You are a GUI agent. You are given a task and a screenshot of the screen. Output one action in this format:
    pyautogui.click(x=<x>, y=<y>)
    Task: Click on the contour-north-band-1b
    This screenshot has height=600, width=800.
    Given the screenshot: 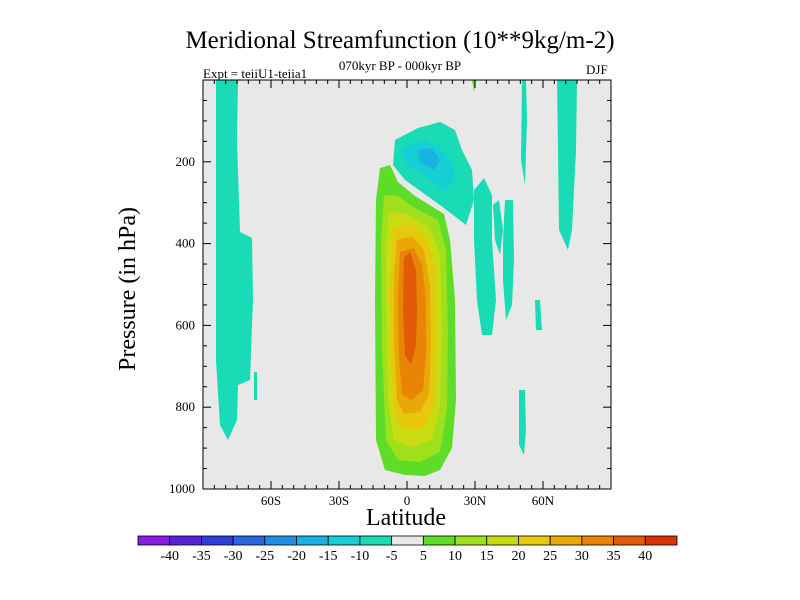 What is the action you would take?
    pyautogui.click(x=498, y=227)
    